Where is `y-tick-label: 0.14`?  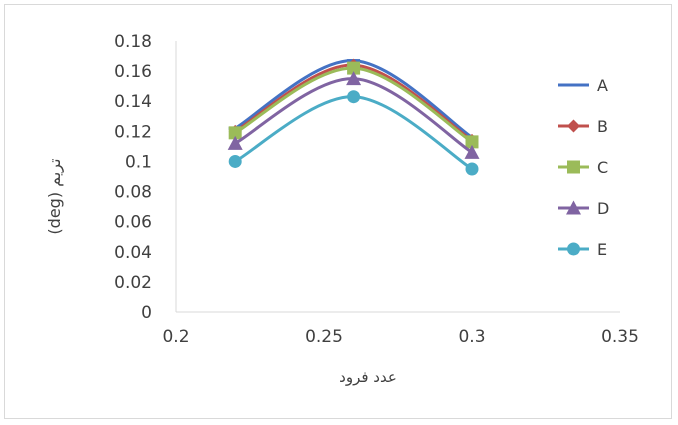
y-tick-label: 0.14 is located at coordinates (133, 102).